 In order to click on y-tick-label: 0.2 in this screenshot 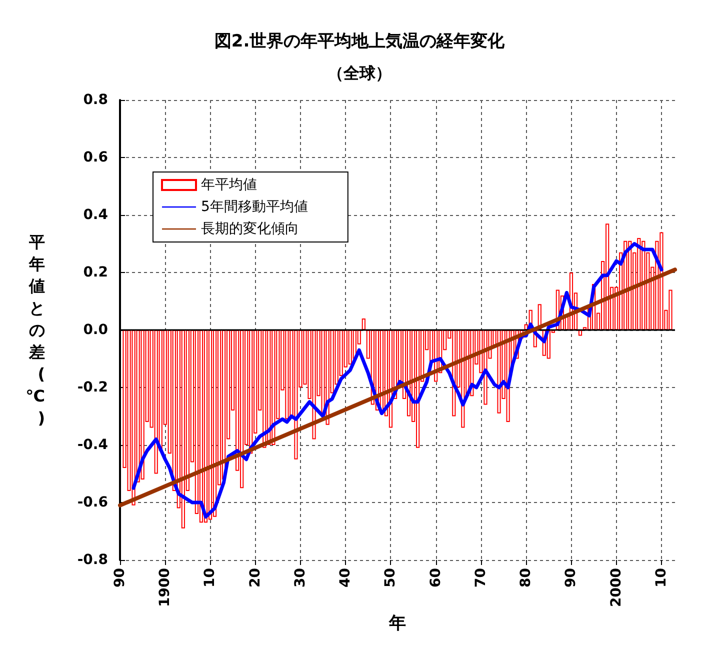, I will do `click(95, 272)`.